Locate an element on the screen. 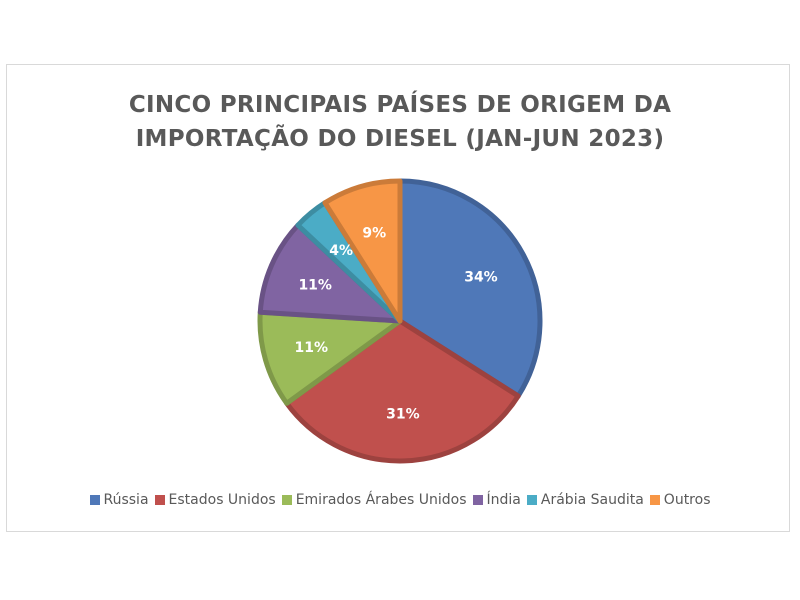  slice-label-6: 9% is located at coordinates (374, 233).